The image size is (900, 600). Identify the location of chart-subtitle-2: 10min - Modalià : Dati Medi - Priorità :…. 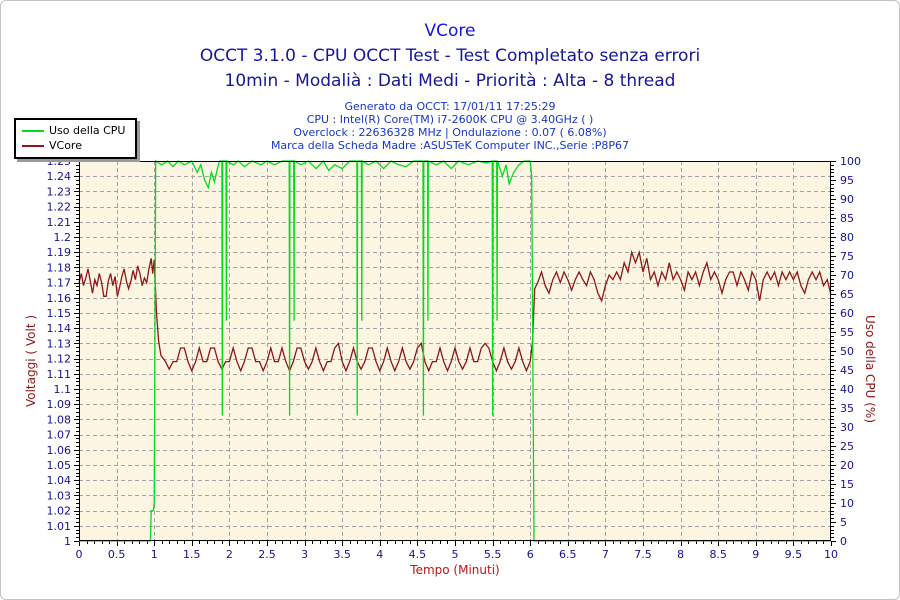
(450, 81).